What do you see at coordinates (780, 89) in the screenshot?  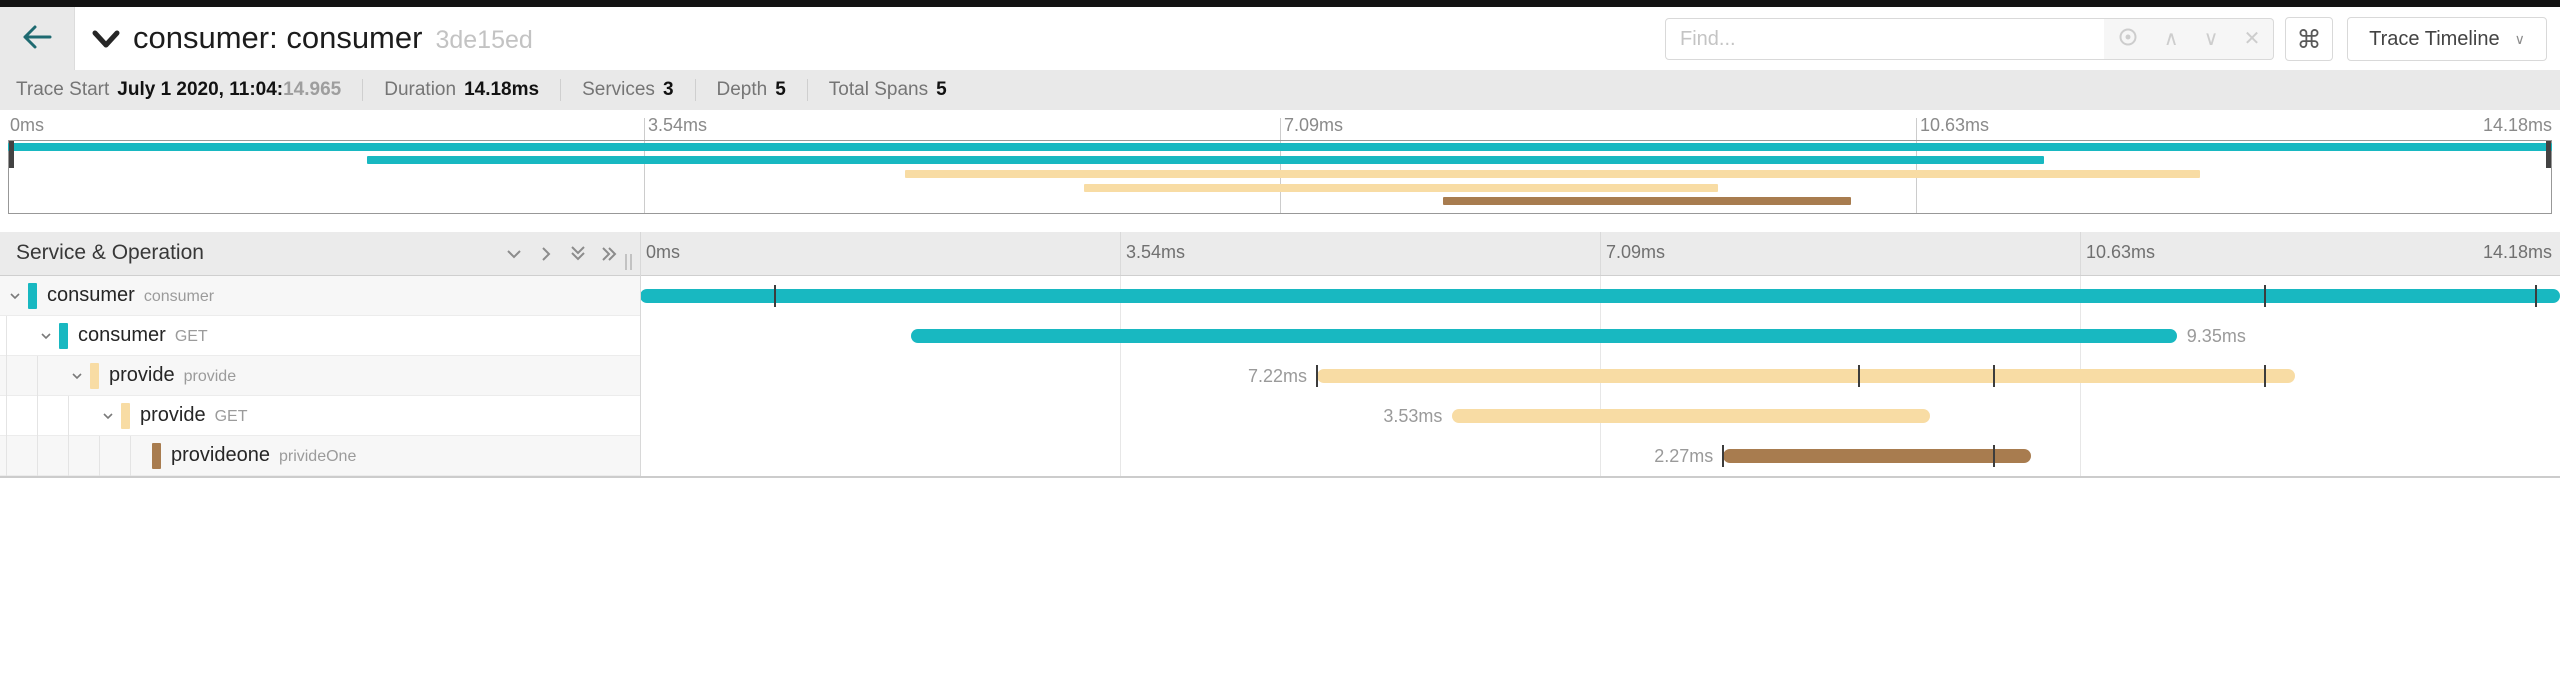 I see `summary-value: 5` at bounding box center [780, 89].